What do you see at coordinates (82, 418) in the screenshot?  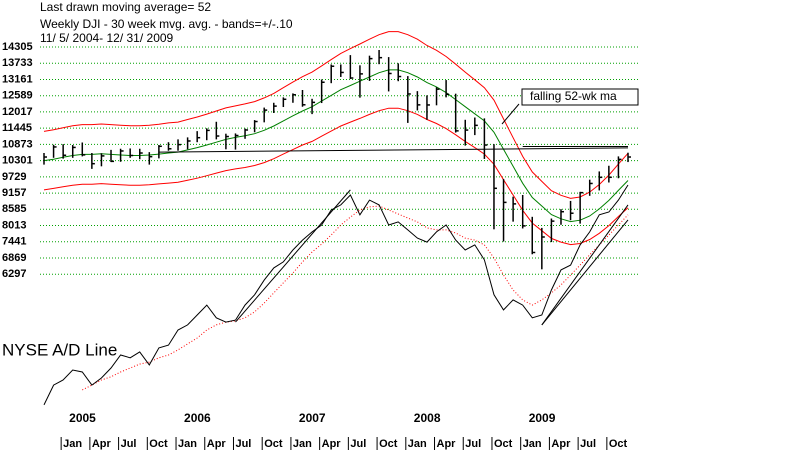 I see `year-label: 2005` at bounding box center [82, 418].